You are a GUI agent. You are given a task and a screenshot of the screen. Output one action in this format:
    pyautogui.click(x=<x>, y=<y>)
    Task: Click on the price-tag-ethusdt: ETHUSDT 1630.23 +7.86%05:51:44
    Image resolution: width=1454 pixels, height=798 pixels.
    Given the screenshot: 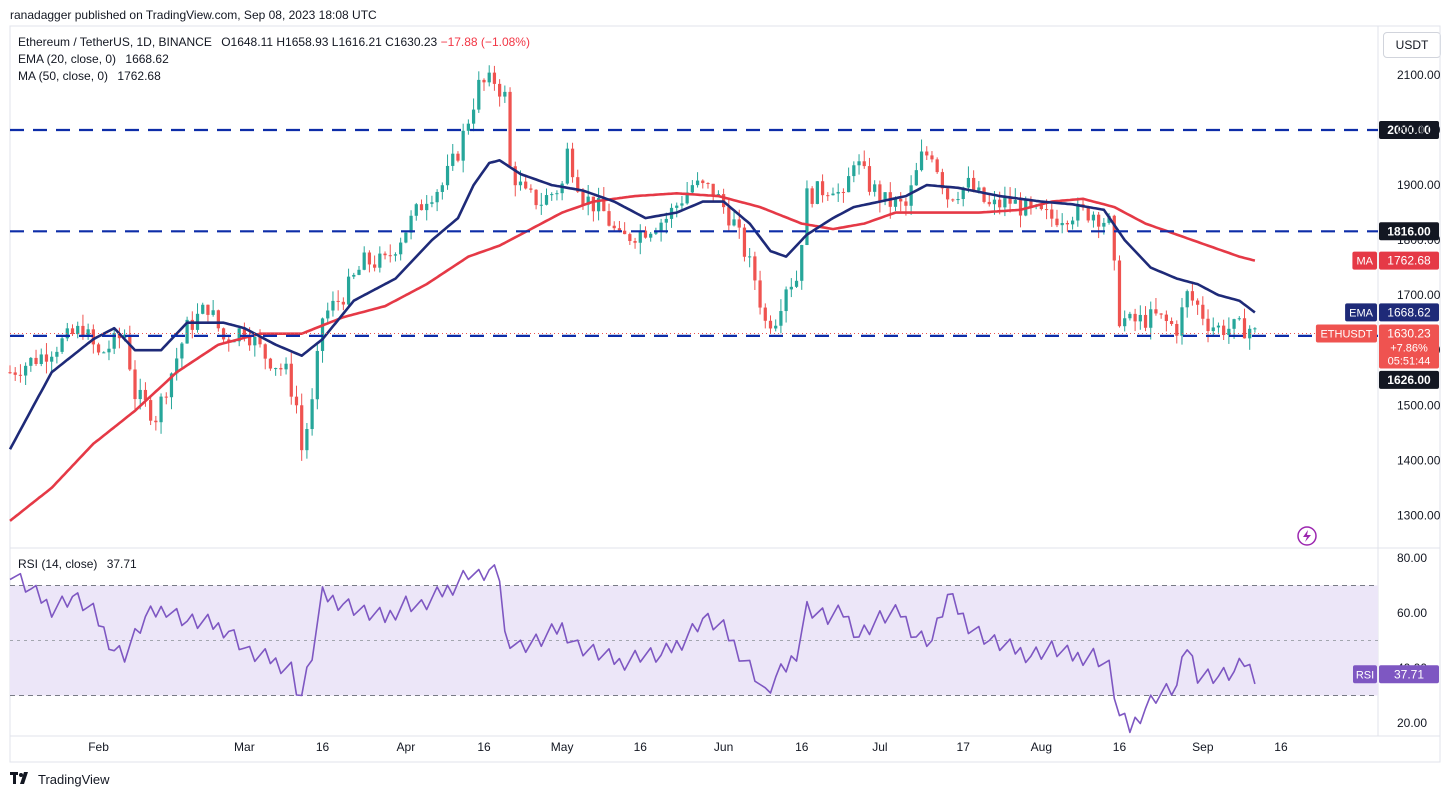 What is the action you would take?
    pyautogui.click(x=1377, y=346)
    